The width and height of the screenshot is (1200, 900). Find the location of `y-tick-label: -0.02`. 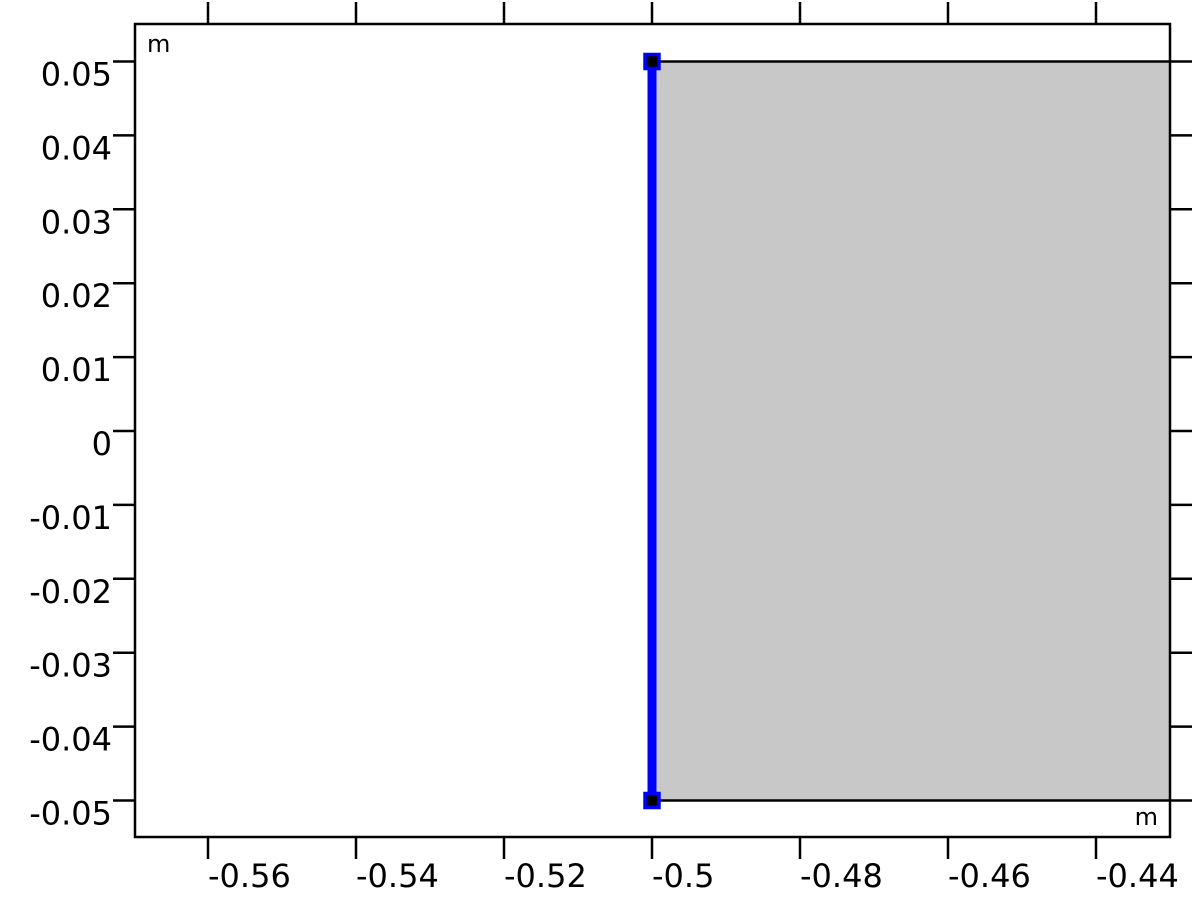

y-tick-label: -0.02 is located at coordinates (70, 592).